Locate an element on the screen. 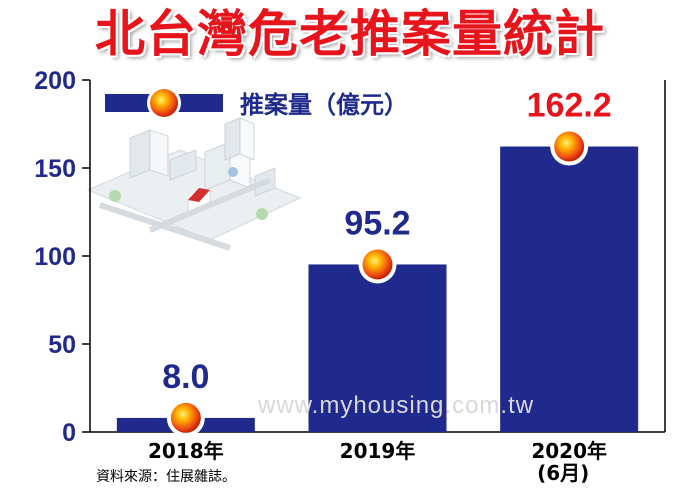  y-tick-label: 0 is located at coordinates (69, 433).